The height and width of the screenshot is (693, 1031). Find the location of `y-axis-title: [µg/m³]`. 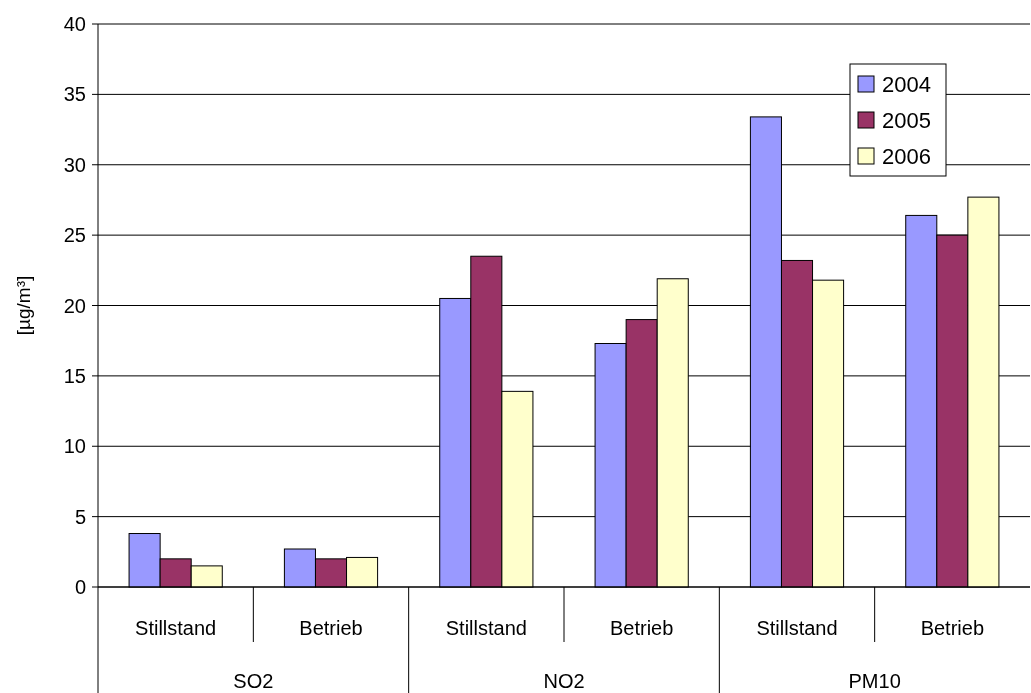

y-axis-title: [µg/m³] is located at coordinates (23, 305).